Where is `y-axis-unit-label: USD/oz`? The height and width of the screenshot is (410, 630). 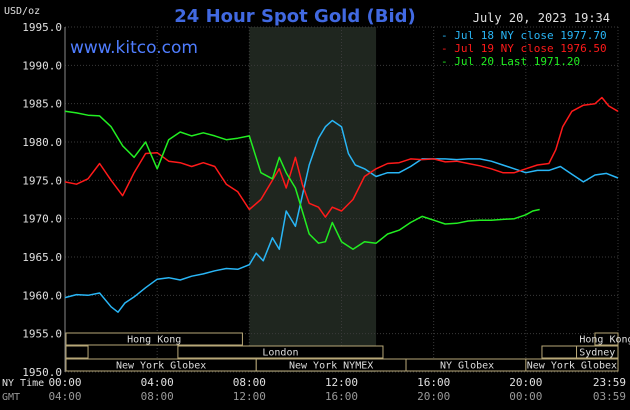 y-axis-unit-label: USD/oz is located at coordinates (22, 11).